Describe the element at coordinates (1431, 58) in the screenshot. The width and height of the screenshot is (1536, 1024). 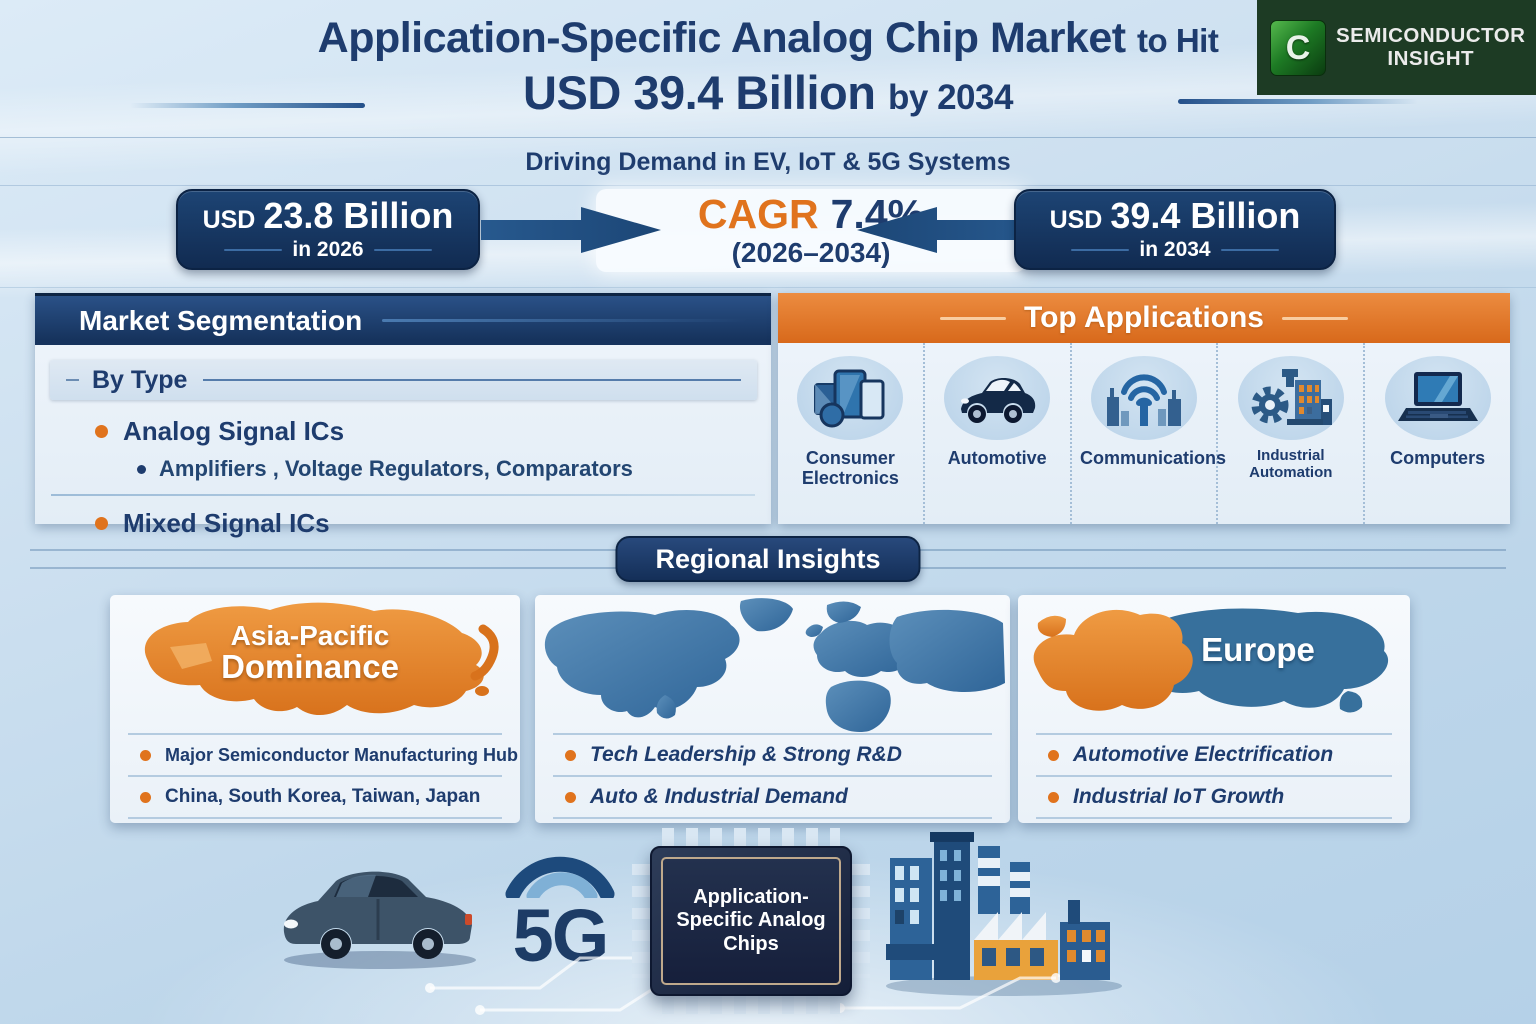
I see `brand-name-line2: INSIGHT` at that location.